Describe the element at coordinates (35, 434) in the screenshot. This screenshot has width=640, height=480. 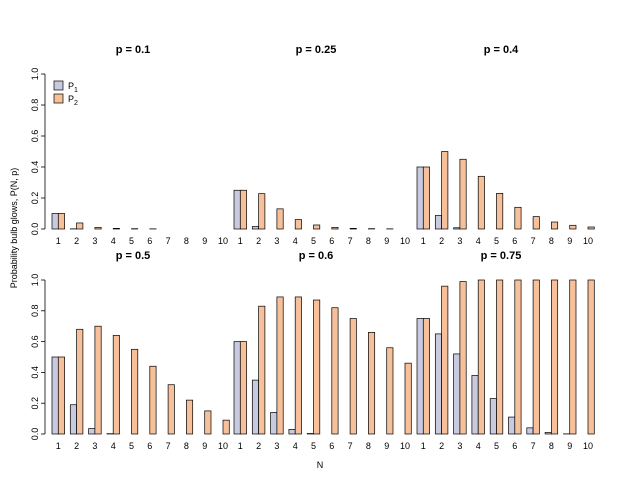
I see `y-tick-label: 0.0` at that location.